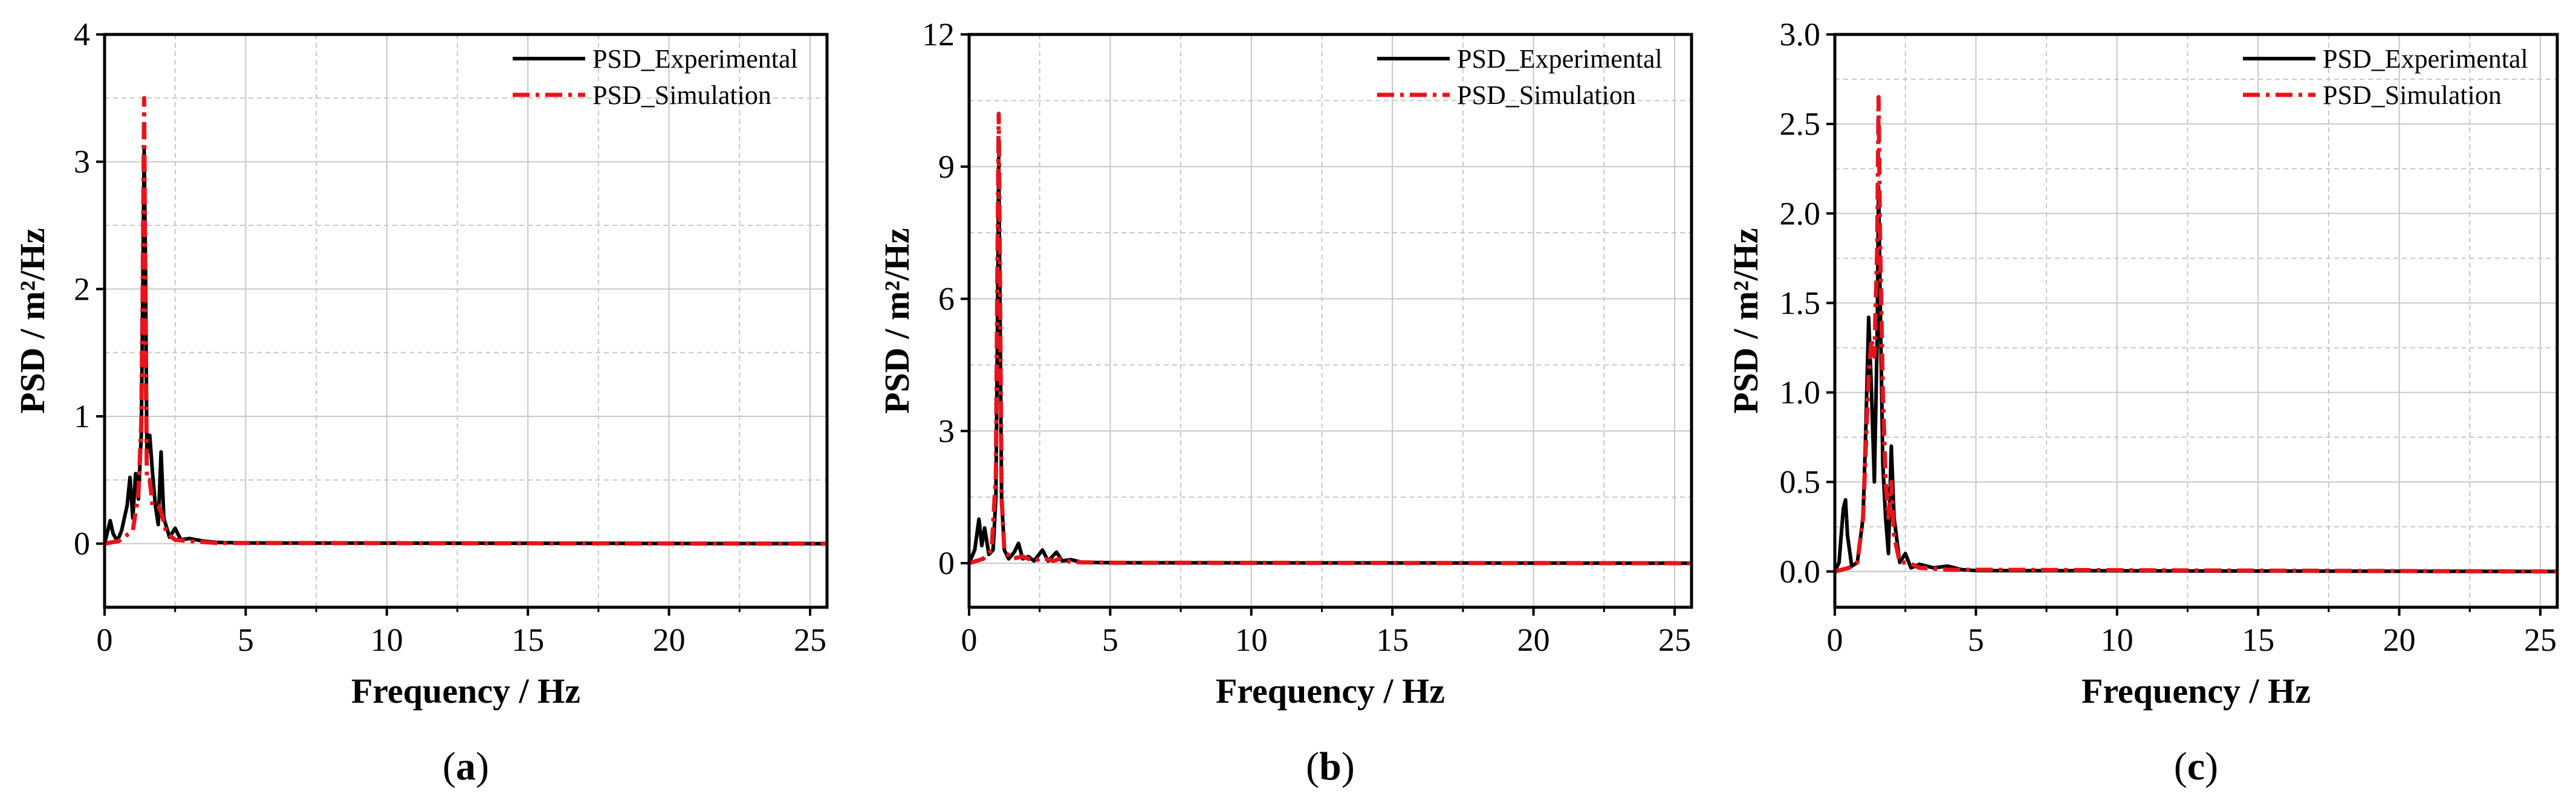 This screenshot has height=797, width=2576. I want to click on y-tick-label: 6, so click(947, 299).